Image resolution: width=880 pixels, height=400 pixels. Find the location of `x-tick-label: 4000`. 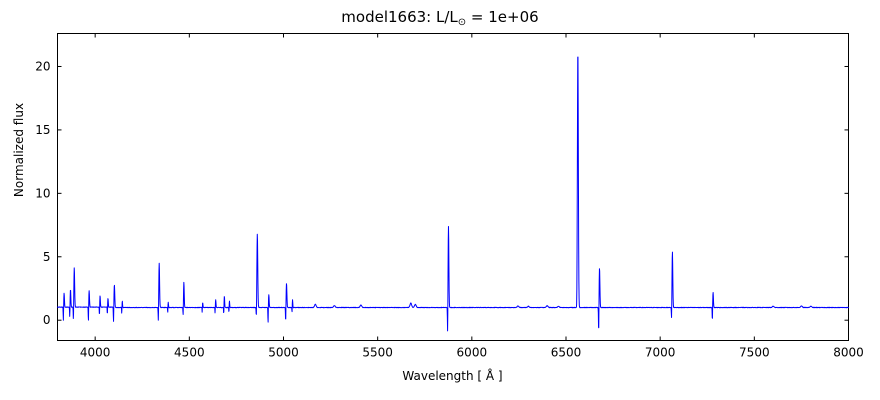

x-tick-label: 4000 is located at coordinates (95, 353).